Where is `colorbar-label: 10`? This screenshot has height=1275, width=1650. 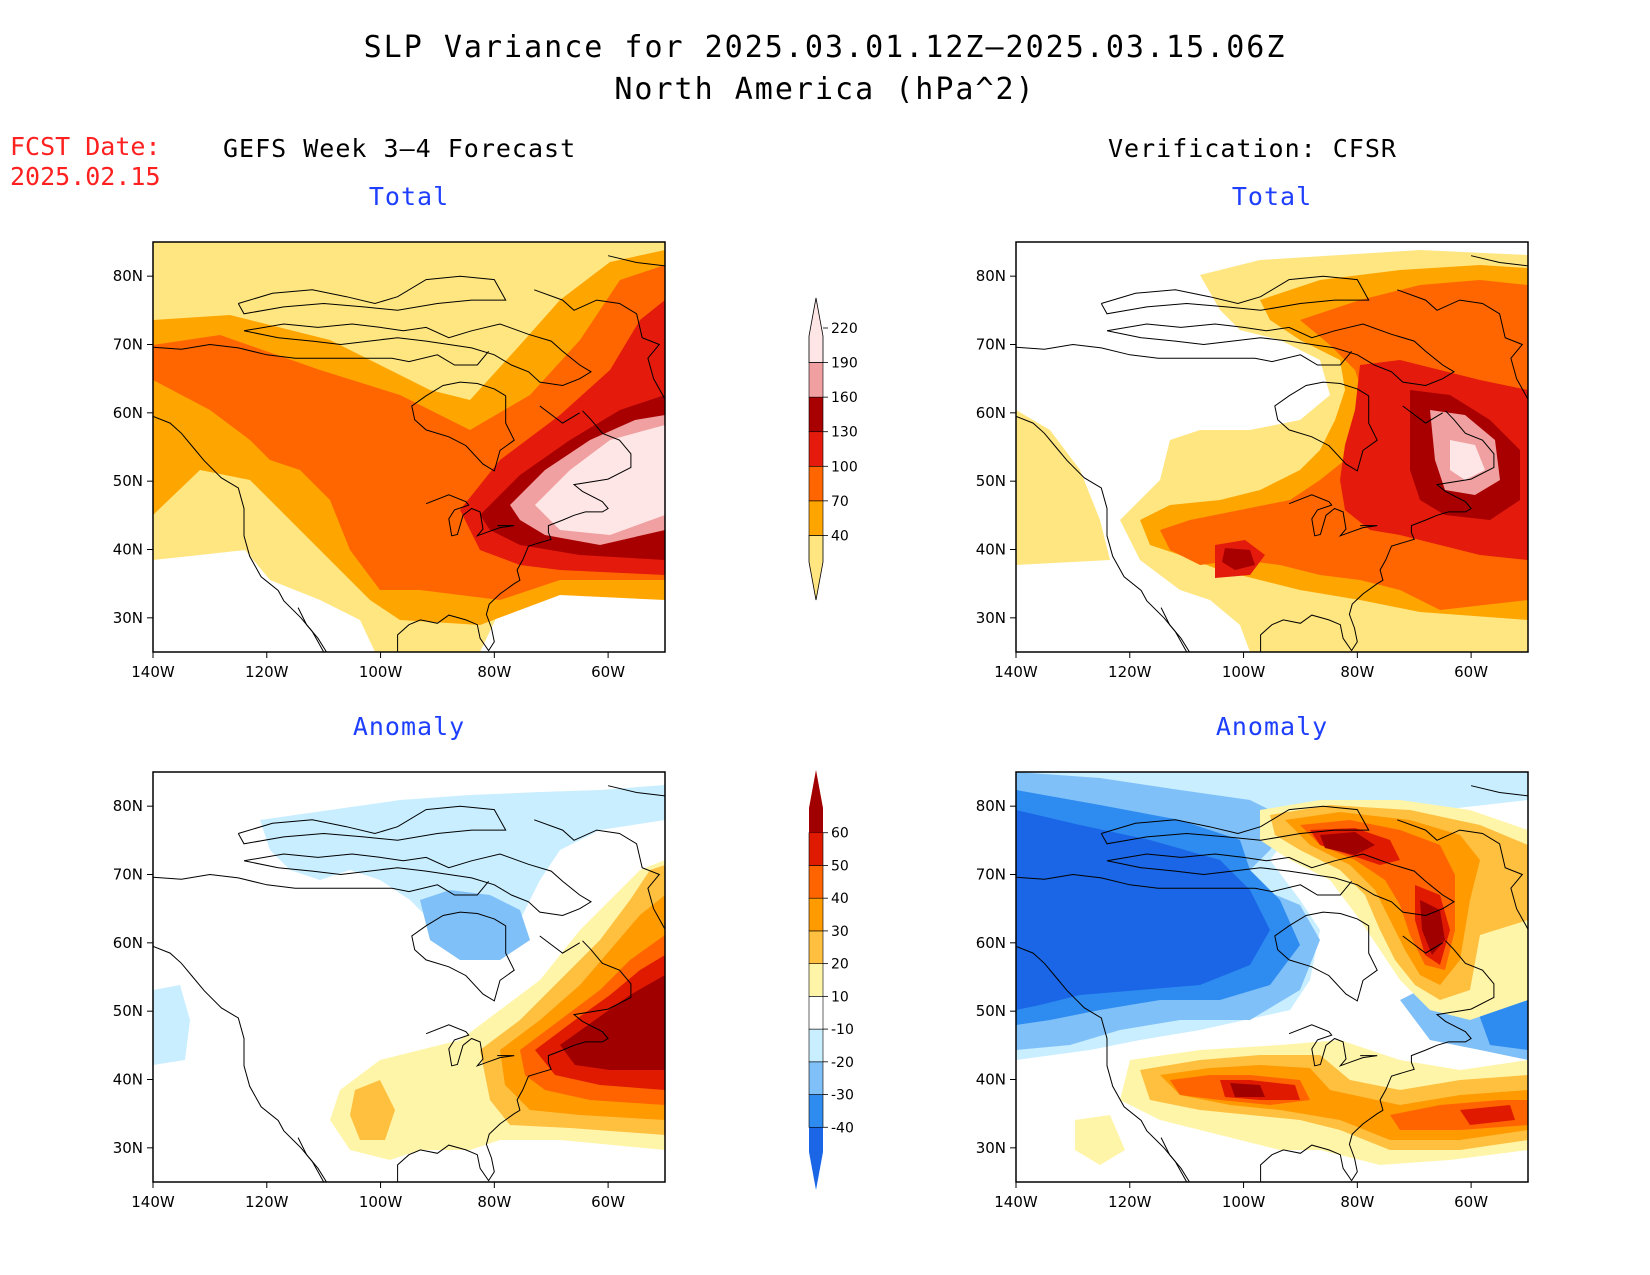
colorbar-label: 10 is located at coordinates (840, 997).